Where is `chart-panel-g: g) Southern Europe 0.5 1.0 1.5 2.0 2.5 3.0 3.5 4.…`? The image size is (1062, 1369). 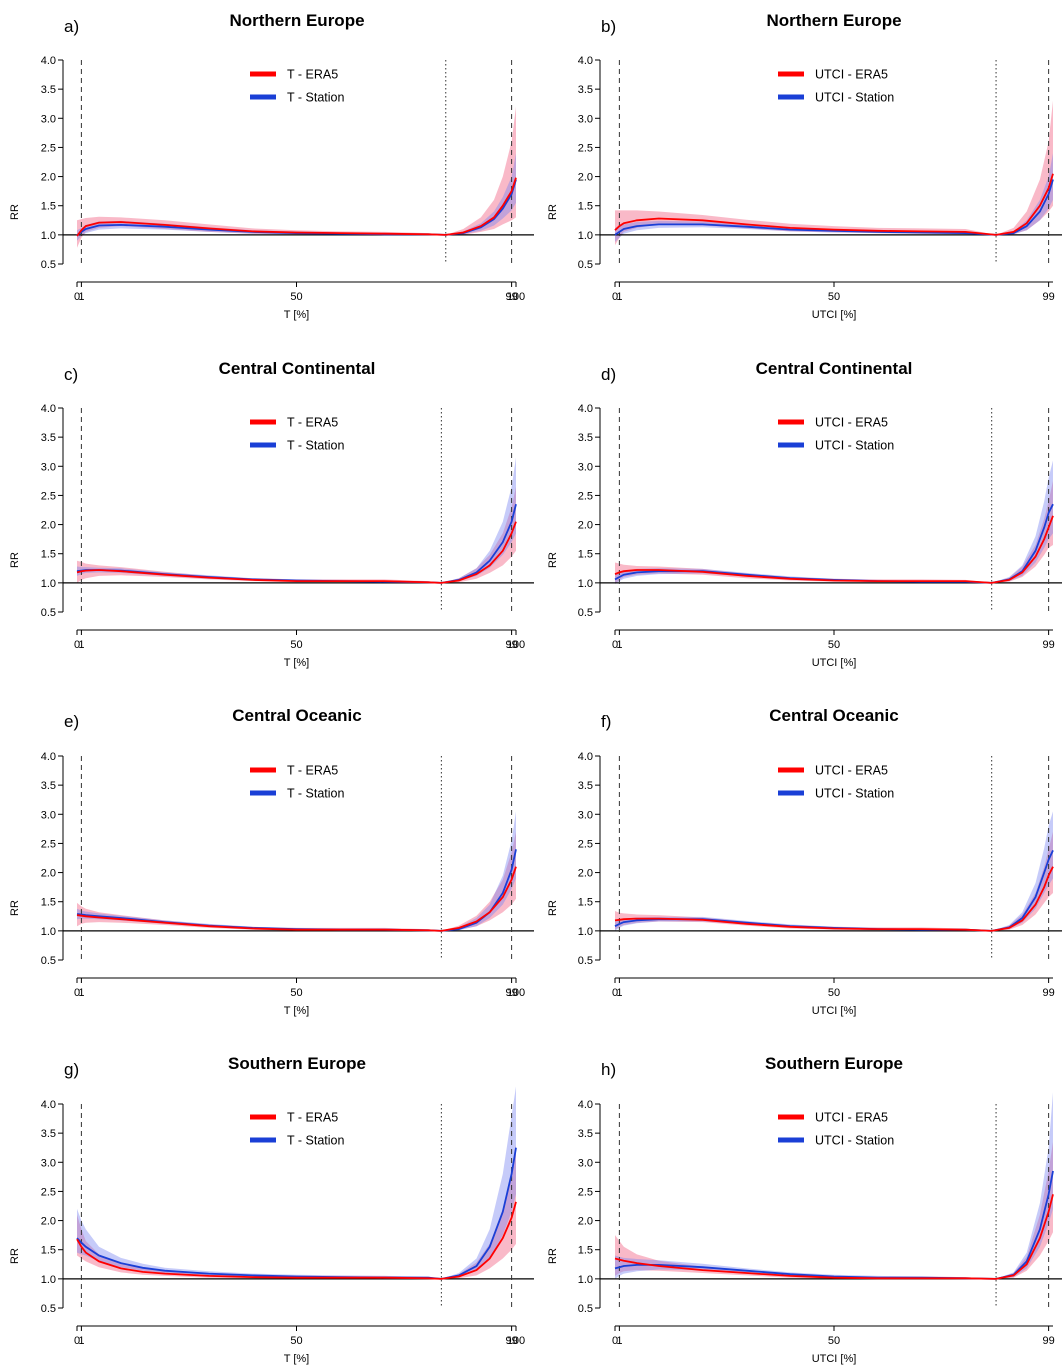
chart-panel-g: g) Southern Europe 0.5 1.0 1.5 2.0 2.5 3.0 3.5 4.… is located at coordinates (271, 1209).